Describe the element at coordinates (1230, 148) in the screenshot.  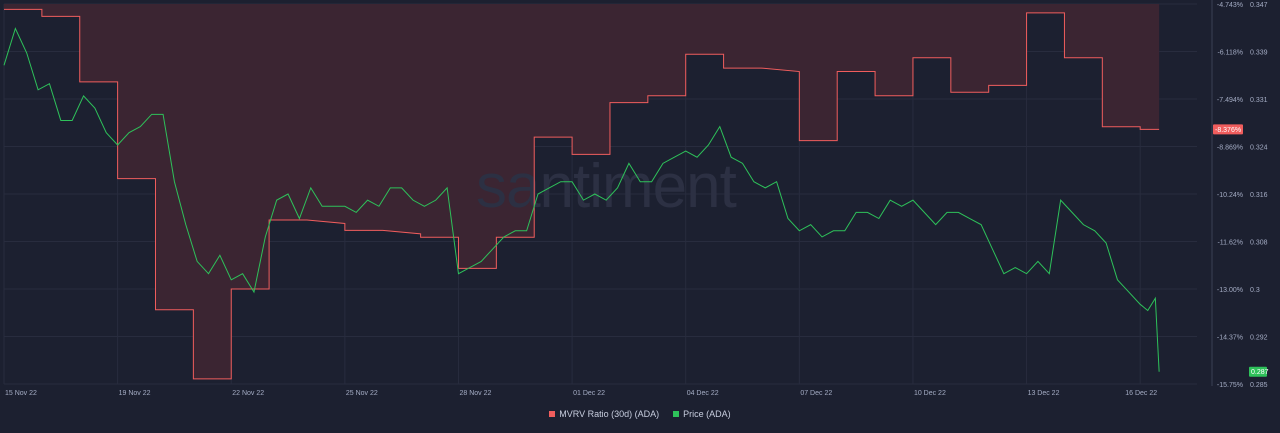
I see `mvrv-tick-label: -8.869%` at that location.